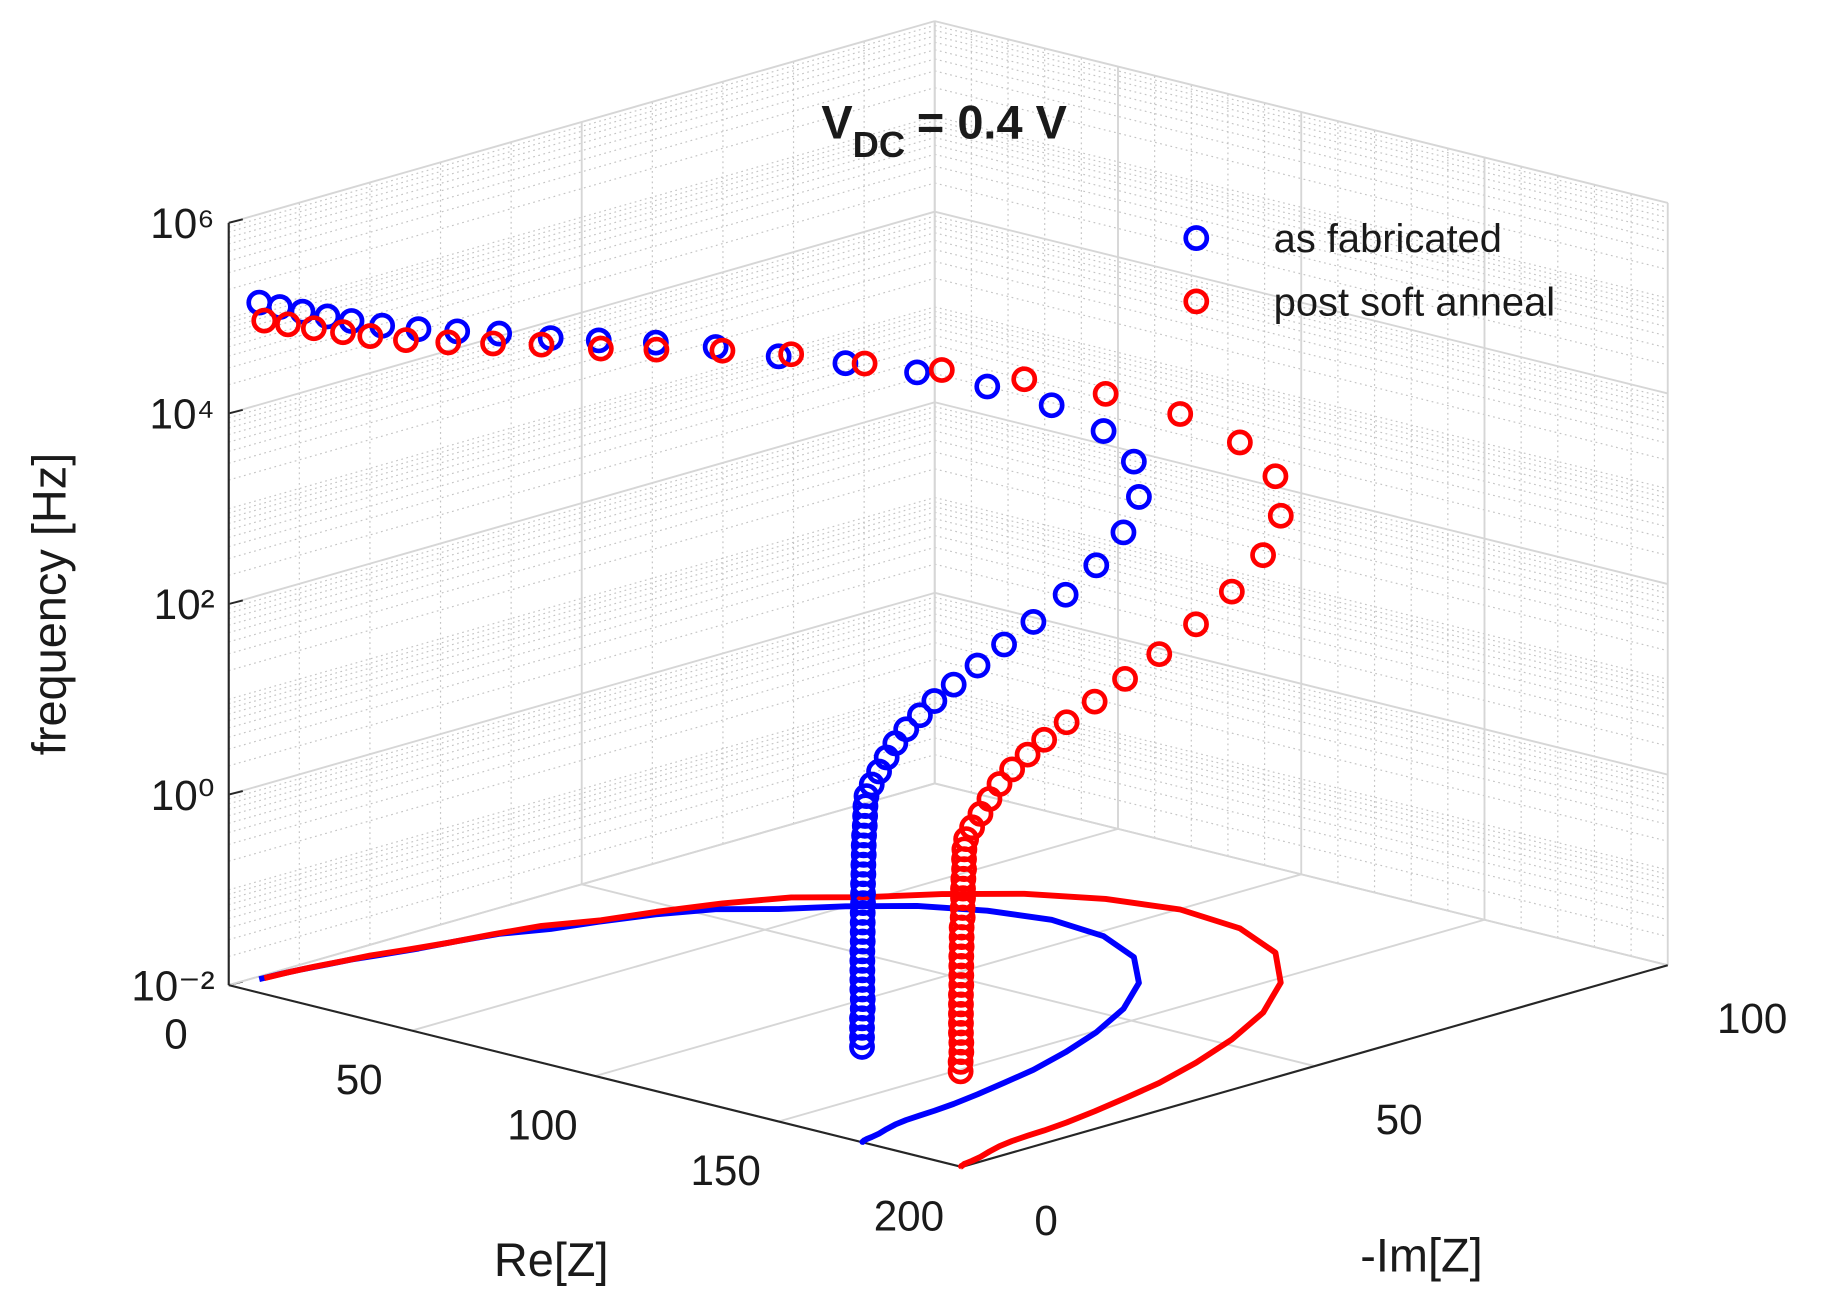 The width and height of the screenshot is (1839, 1312). I want to click on x-tick-label: 200, so click(909, 1215).